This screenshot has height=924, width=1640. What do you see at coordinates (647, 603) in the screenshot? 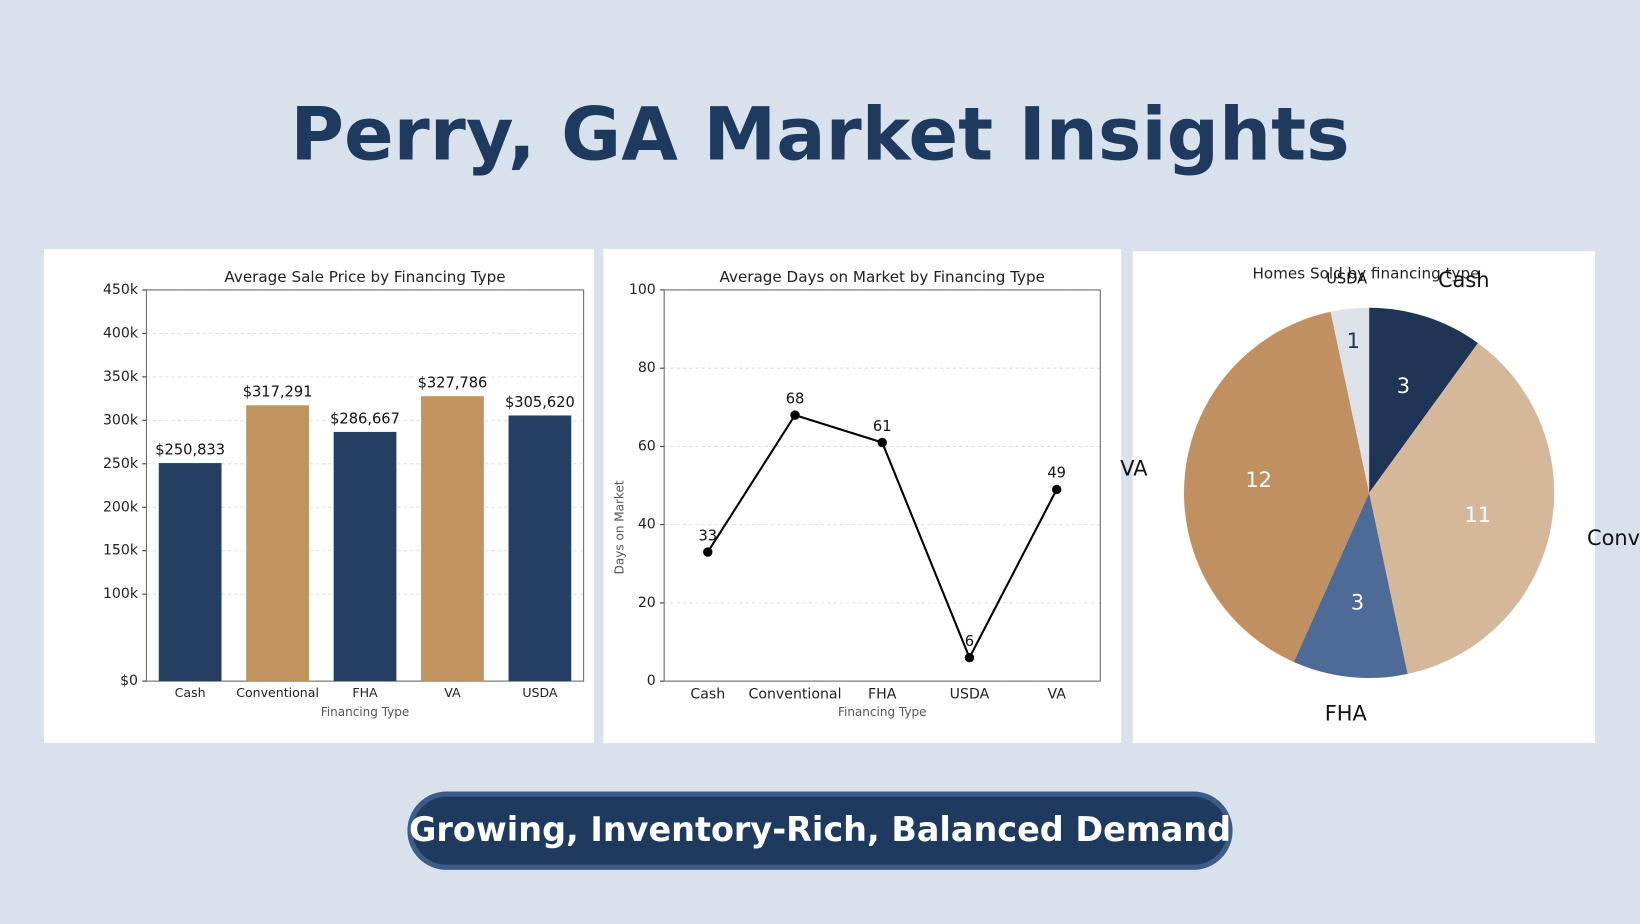
I see `y-tick-label: 20` at bounding box center [647, 603].